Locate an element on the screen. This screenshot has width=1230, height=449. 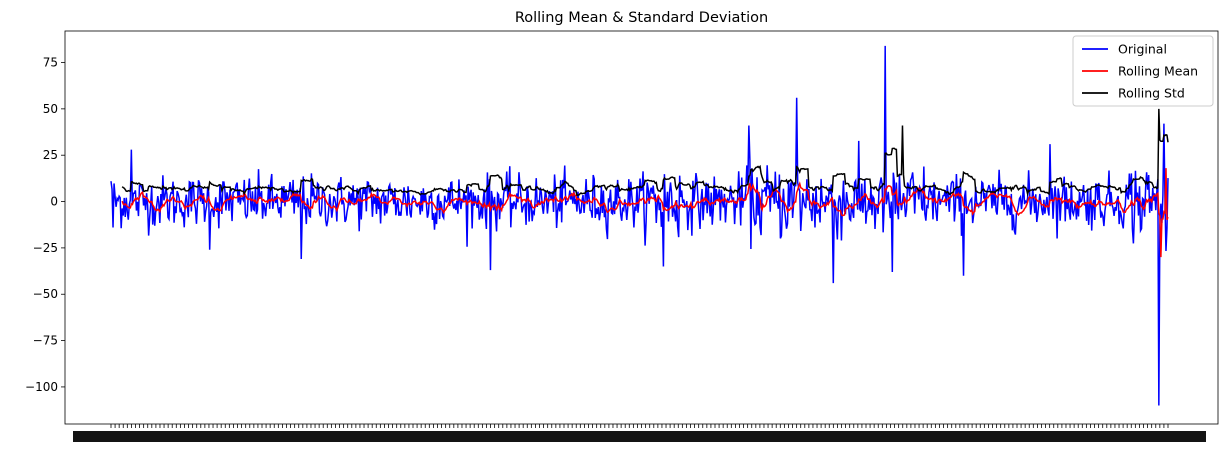
y-axis: 75 50 25 0 −25 −50 −75 −100 is located at coordinates (45, 225).